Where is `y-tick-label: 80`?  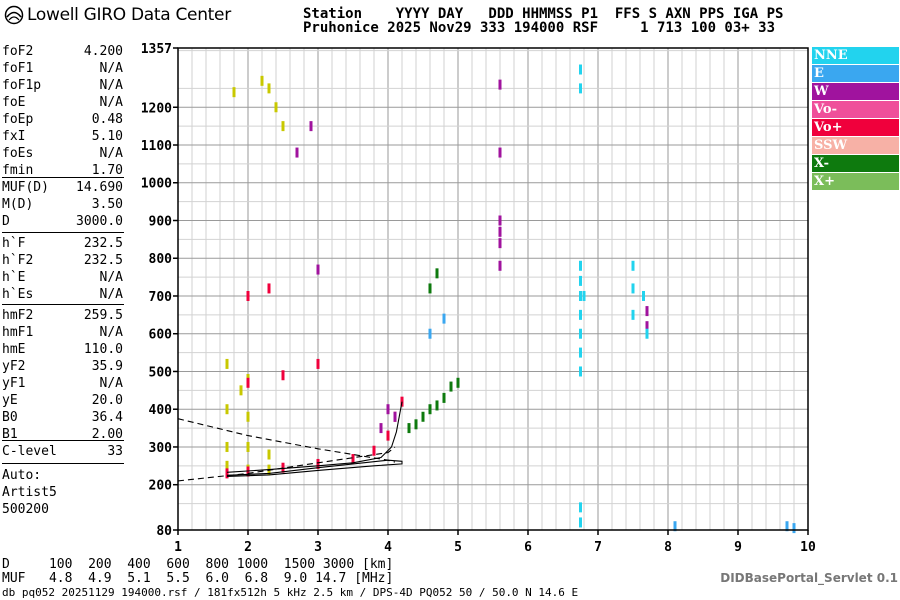
y-tick-label: 80 is located at coordinates (164, 531).